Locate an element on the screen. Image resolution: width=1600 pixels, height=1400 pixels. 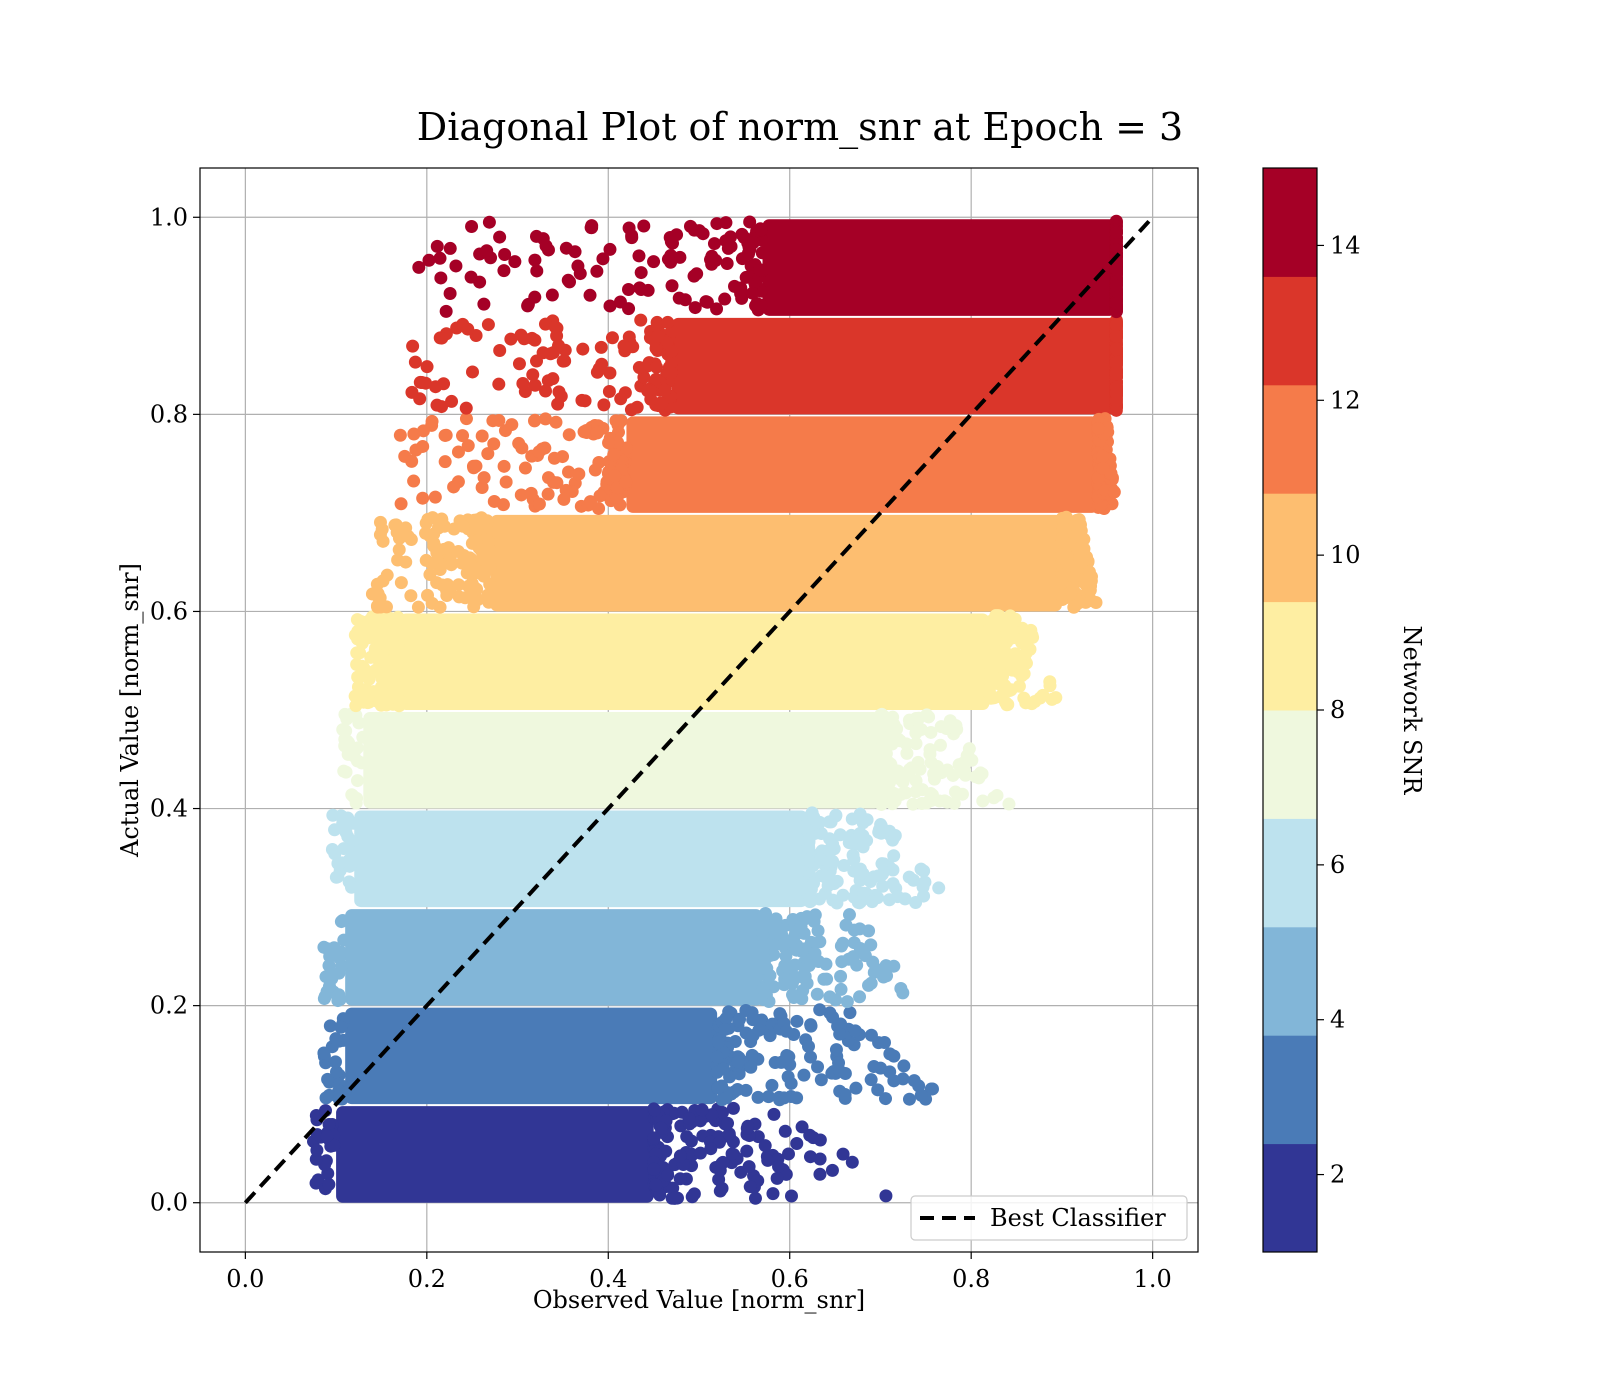
colorbar is located at coordinates (1290, 710).